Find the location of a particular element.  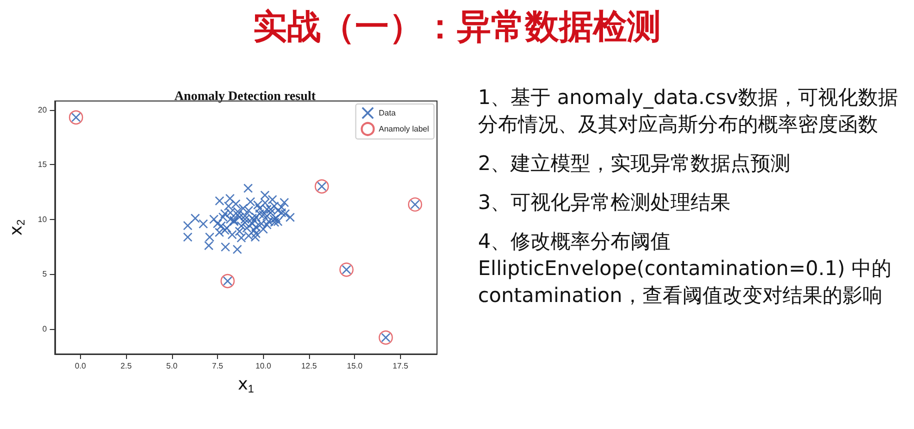

x-tick-label: 10.0 is located at coordinates (263, 366).